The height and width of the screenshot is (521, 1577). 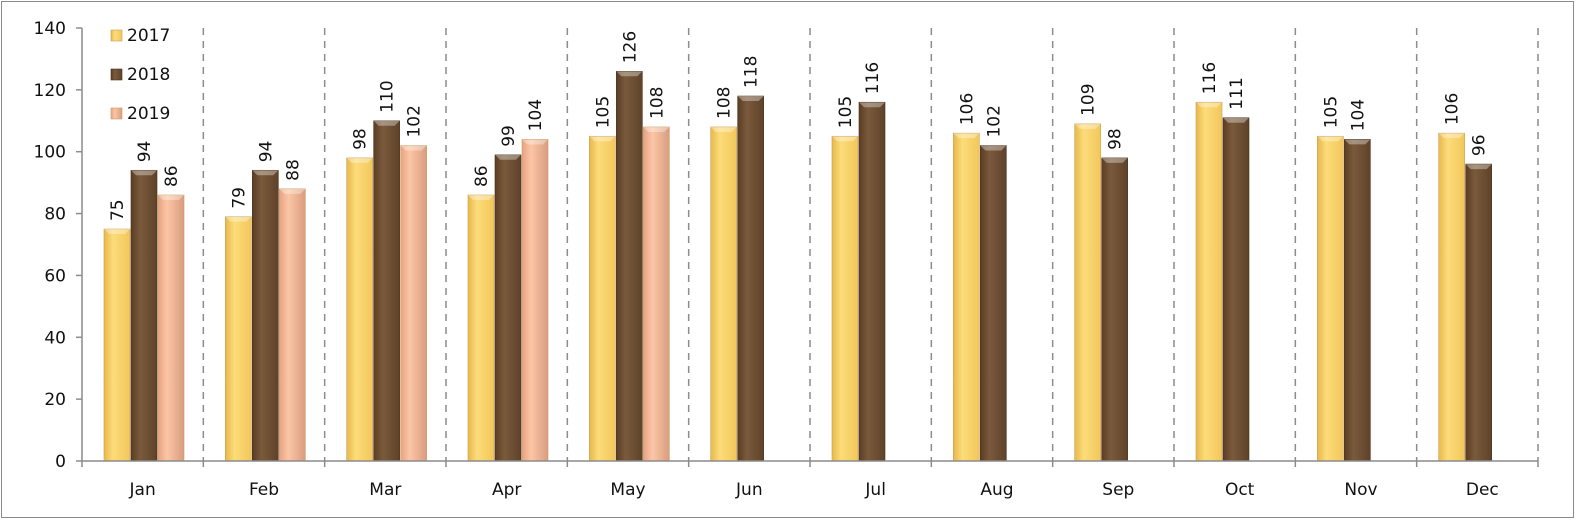 What do you see at coordinates (1482, 490) in the screenshot?
I see `x-tick-label: Dec` at bounding box center [1482, 490].